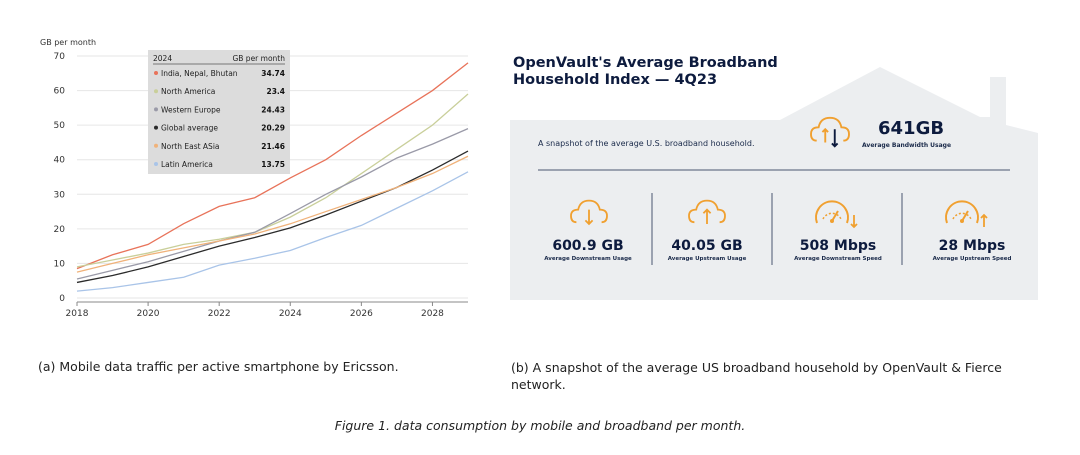 This screenshot has height=455, width=1080. What do you see at coordinates (273, 73) in the screenshot?
I see `legend-entry-value: 34.74` at bounding box center [273, 73].